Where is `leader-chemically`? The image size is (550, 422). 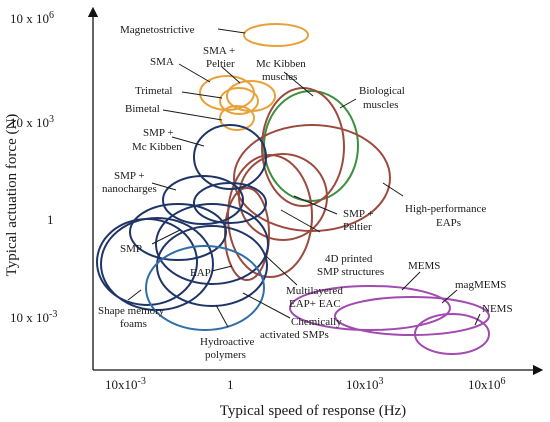
leader-chemically is located at coordinates (266, 305).